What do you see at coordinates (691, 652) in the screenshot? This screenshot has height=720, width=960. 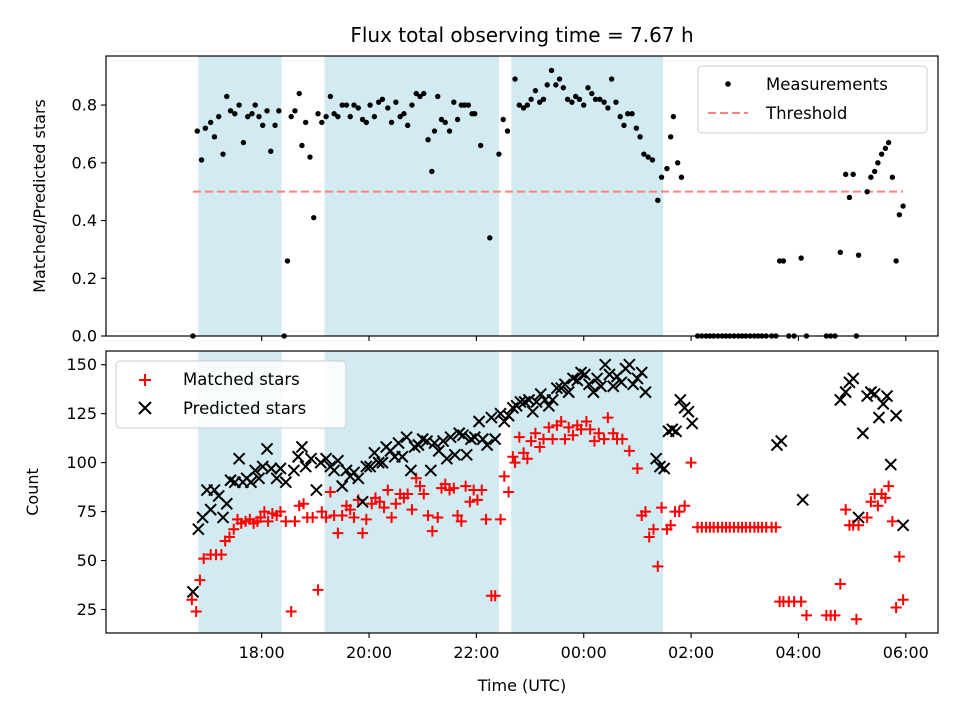 I see `xtick-label-4: 02:00` at bounding box center [691, 652].